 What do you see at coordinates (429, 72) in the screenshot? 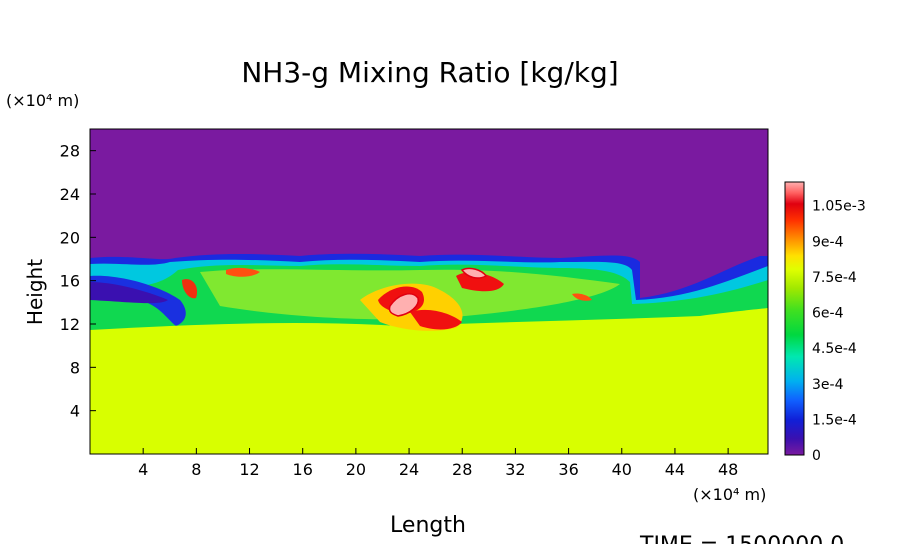
I see `chart-title: NH3-g Mixing Ratio [kg/kg]` at bounding box center [429, 72].